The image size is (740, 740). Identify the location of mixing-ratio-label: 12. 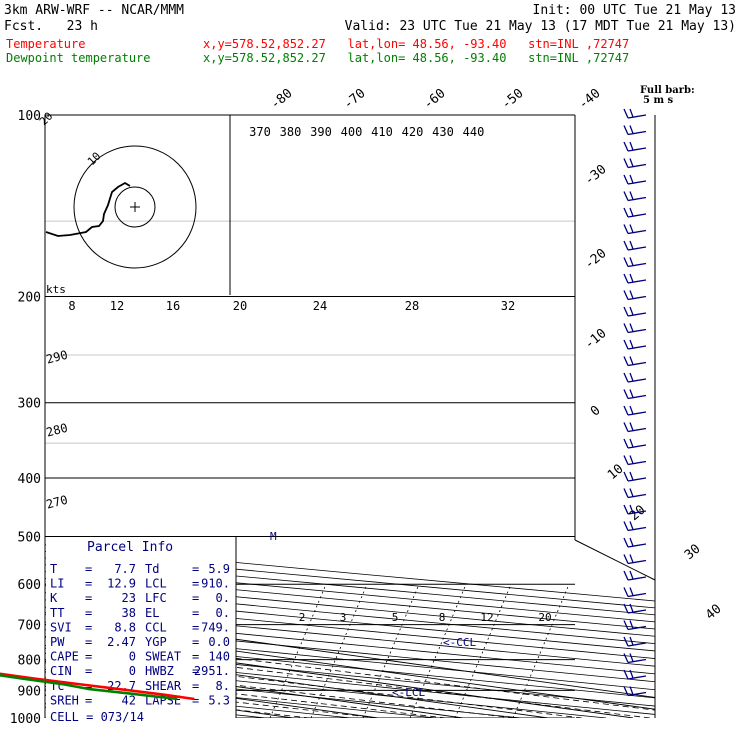
(486, 617).